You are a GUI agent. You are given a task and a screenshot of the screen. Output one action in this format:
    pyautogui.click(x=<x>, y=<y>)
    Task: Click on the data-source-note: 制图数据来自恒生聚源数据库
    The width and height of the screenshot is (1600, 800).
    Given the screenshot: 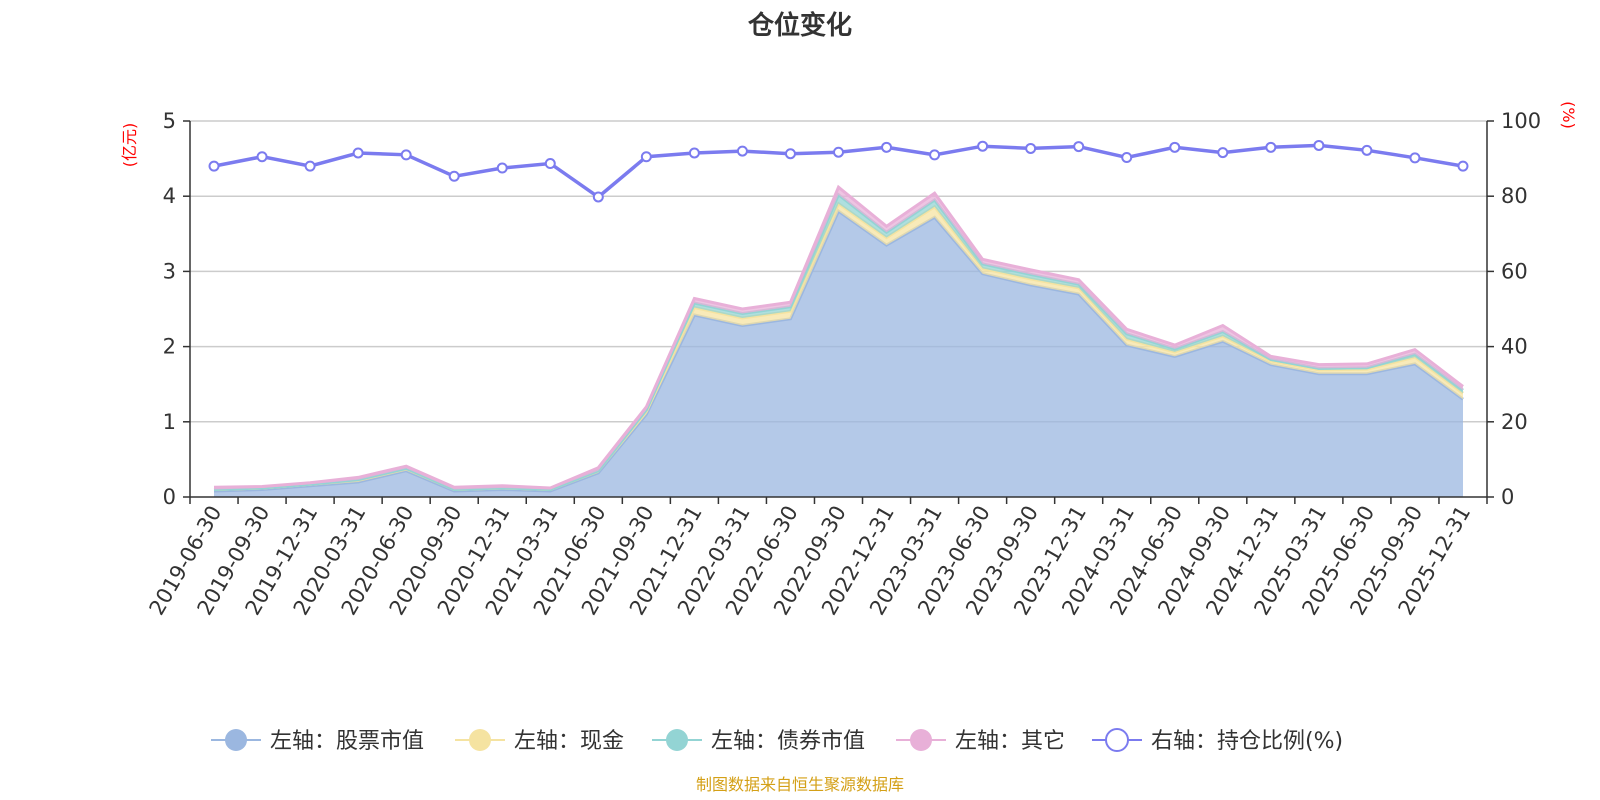 What is the action you would take?
    pyautogui.click(x=800, y=784)
    